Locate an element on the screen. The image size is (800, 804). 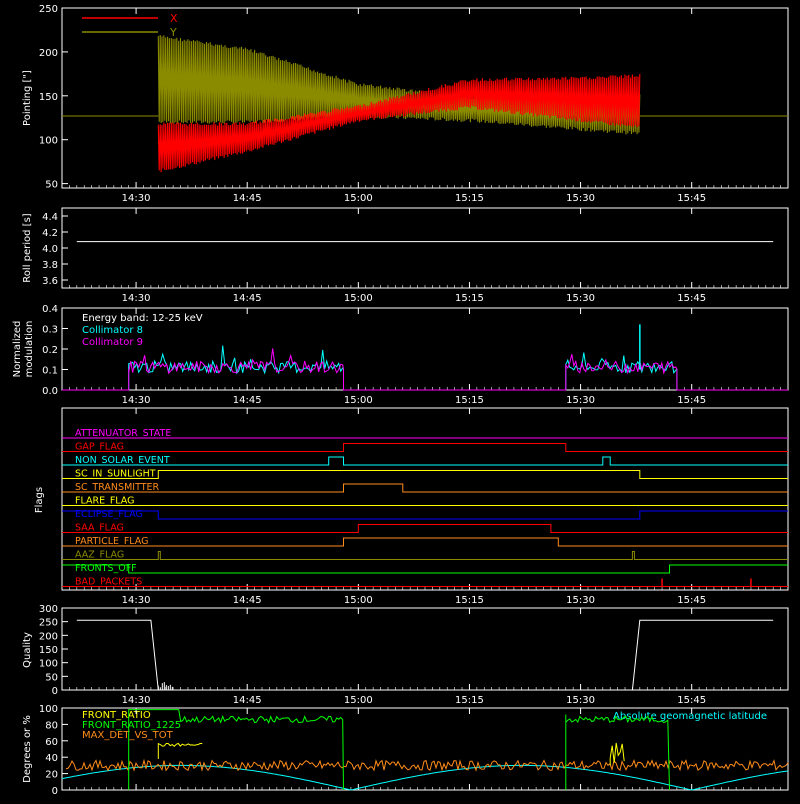
y-tick-label: 0.1 is located at coordinates (50, 371).